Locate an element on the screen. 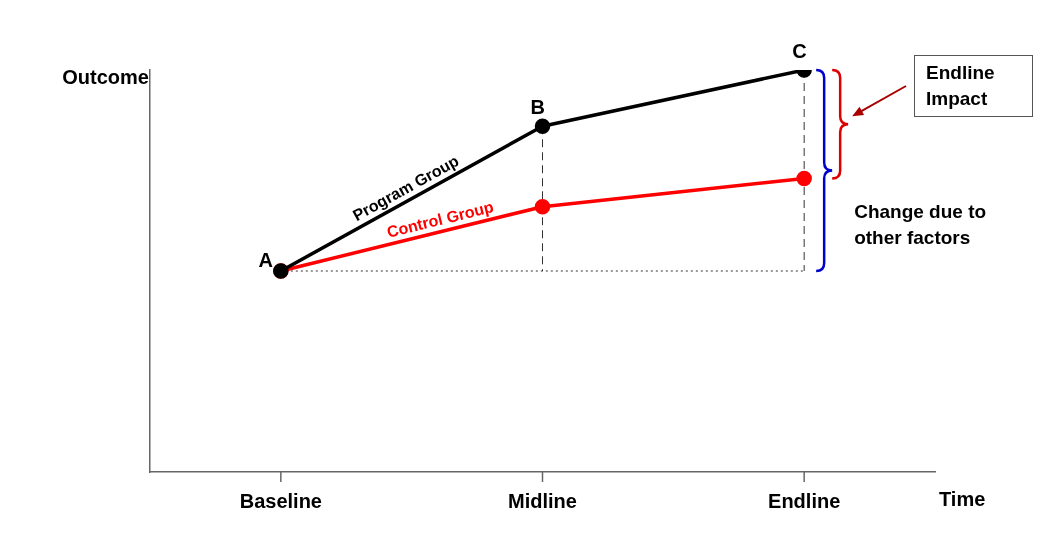 This screenshot has width=1053, height=542. text: Endline Impact is located at coordinates (973, 86).